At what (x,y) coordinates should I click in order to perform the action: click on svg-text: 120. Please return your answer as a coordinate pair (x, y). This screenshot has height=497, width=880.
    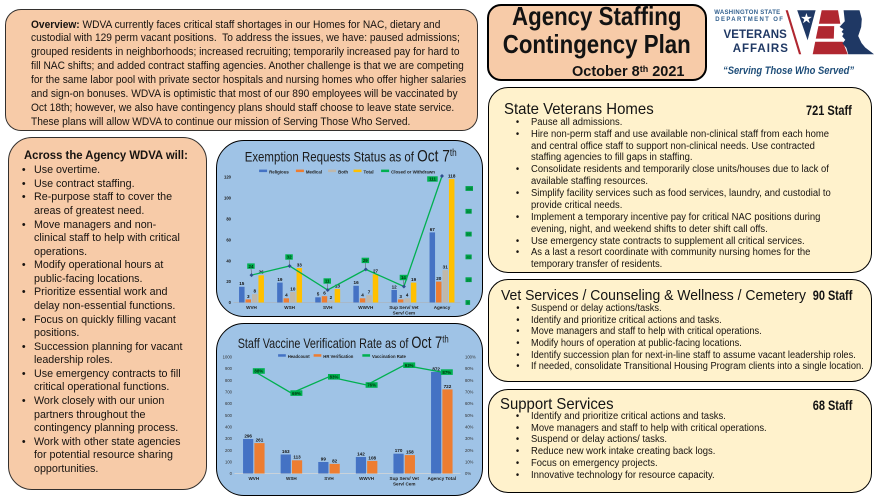
    Looking at the image, I should click on (228, 177).